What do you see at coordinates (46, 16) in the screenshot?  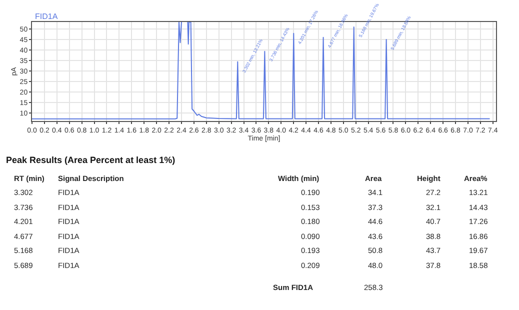 I see `chart-title: FID1A` at bounding box center [46, 16].